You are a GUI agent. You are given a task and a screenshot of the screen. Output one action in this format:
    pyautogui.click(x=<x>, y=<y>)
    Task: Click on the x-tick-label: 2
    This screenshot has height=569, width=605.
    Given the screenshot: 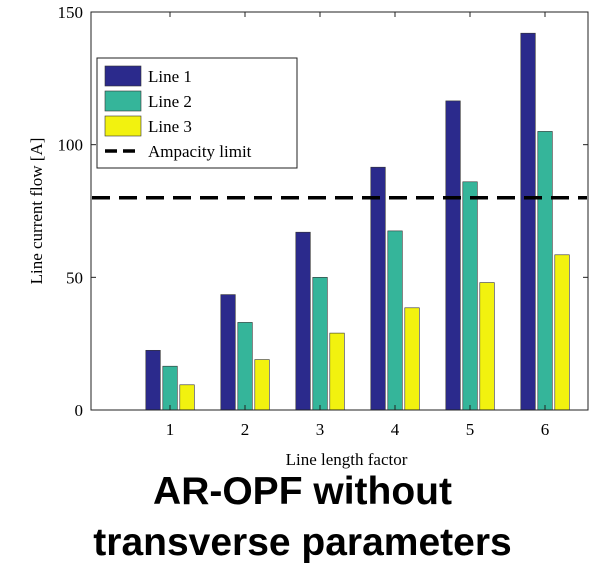 What is the action you would take?
    pyautogui.click(x=245, y=429)
    